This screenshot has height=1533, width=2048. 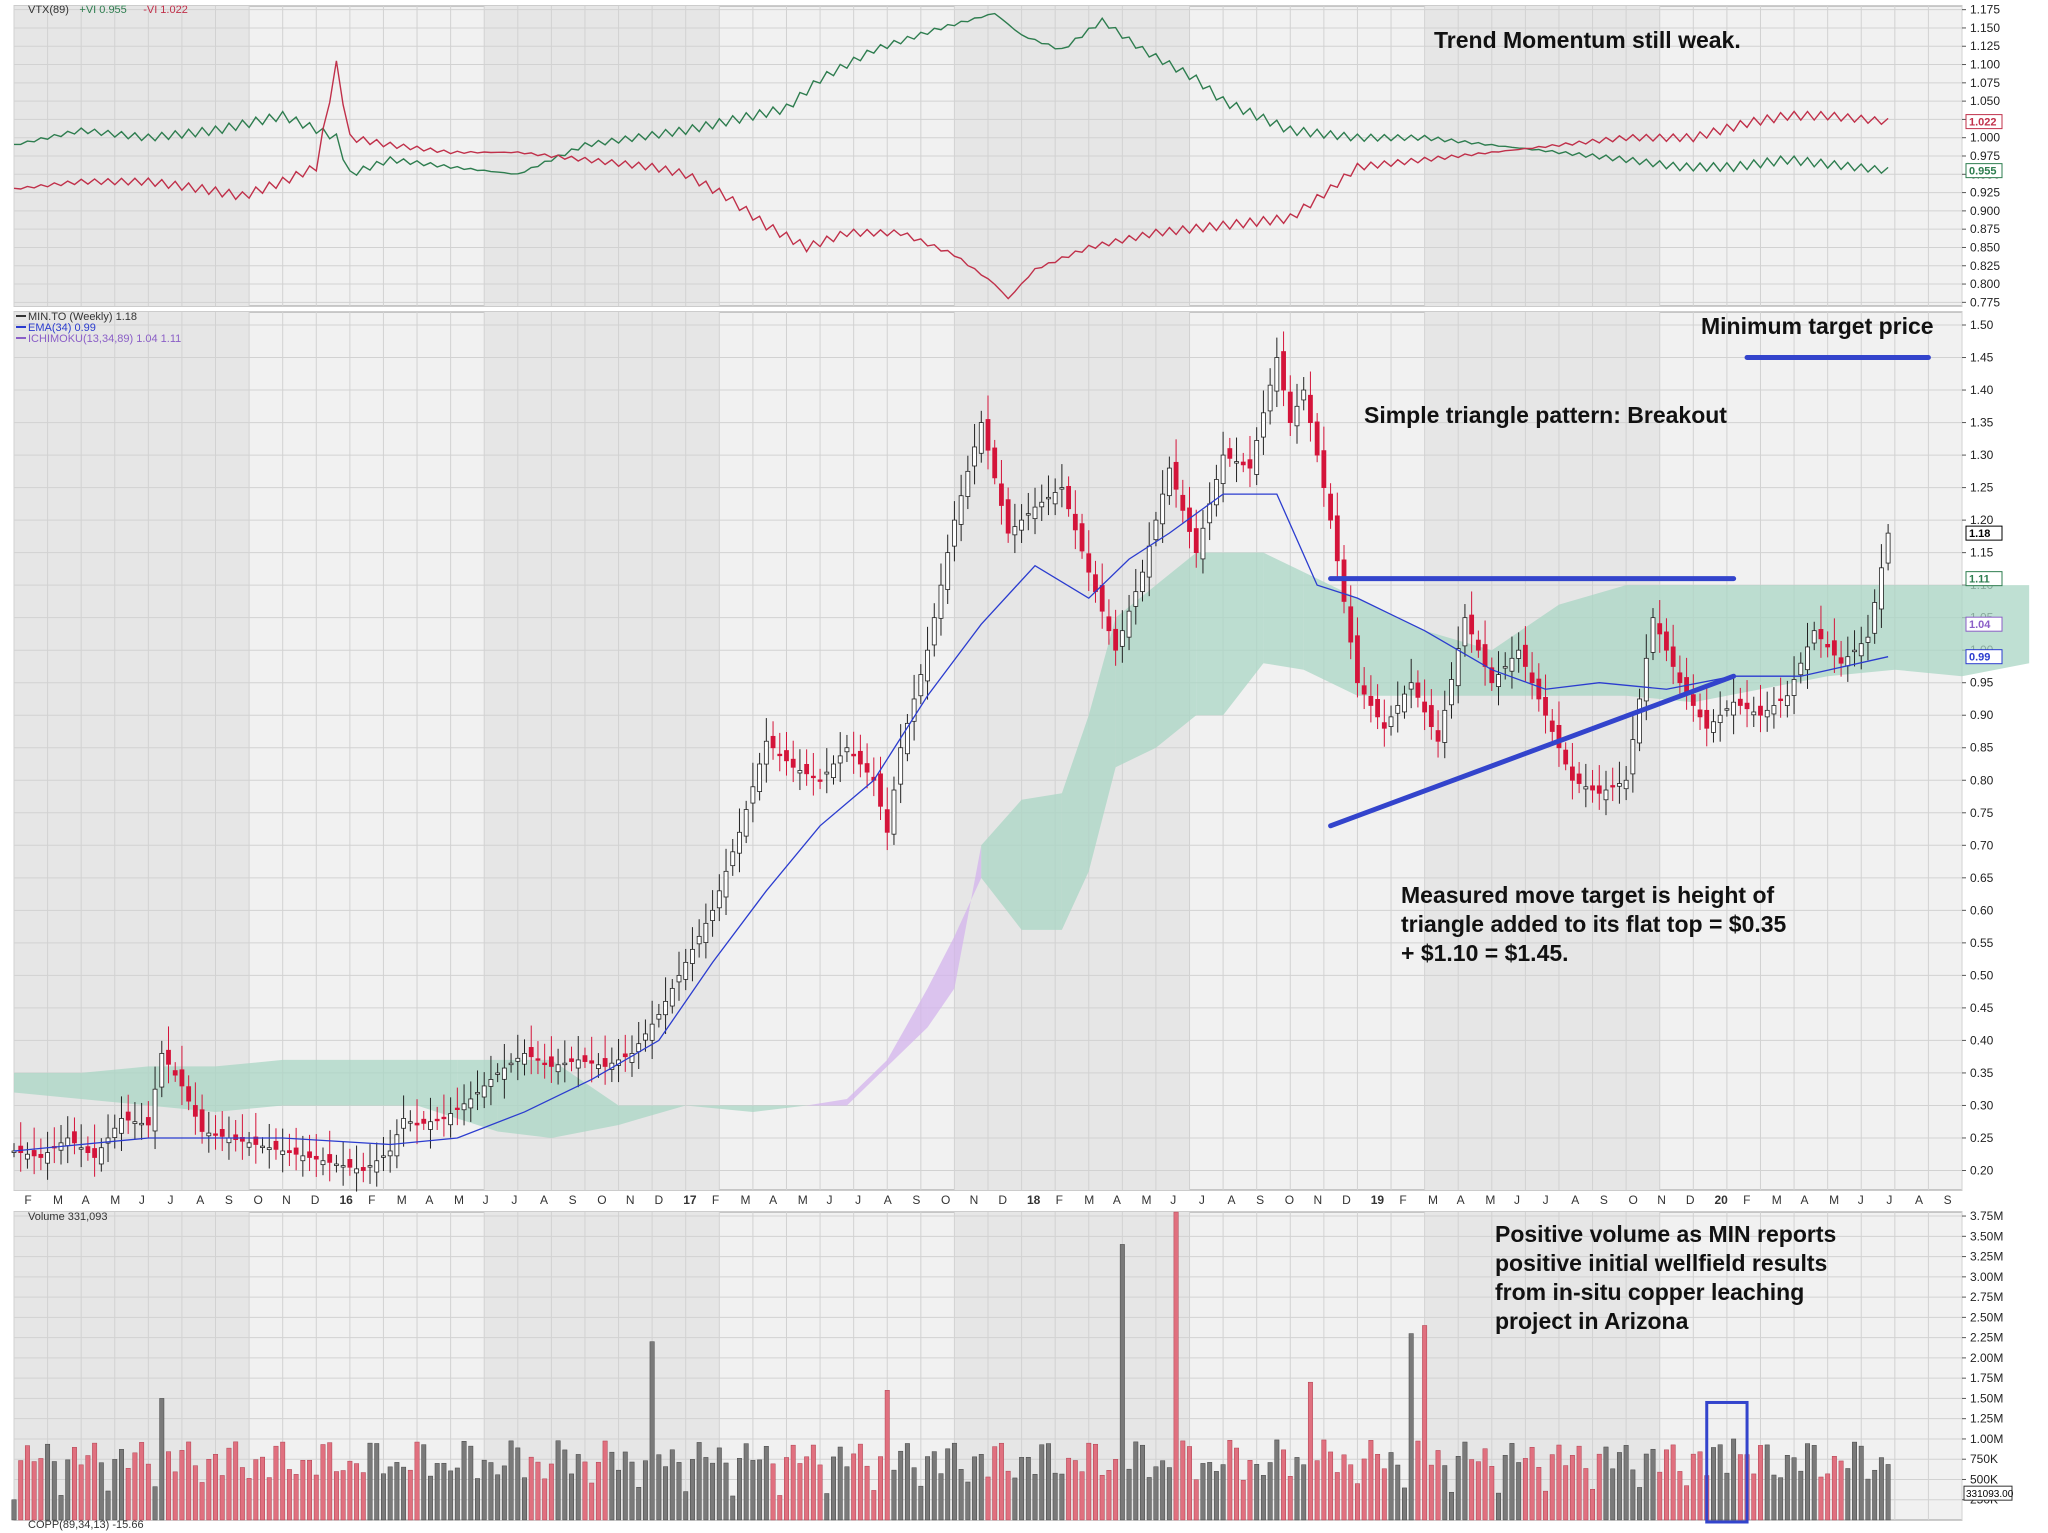 What do you see at coordinates (1002, 1200) in the screenshot?
I see `x-tick-label: D` at bounding box center [1002, 1200].